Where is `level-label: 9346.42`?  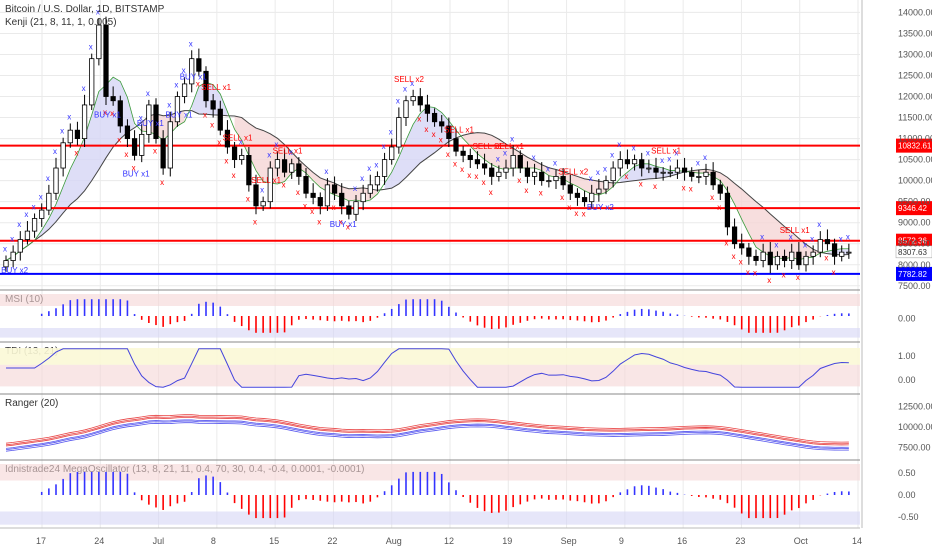 level-label: 9346.42 is located at coordinates (912, 208).